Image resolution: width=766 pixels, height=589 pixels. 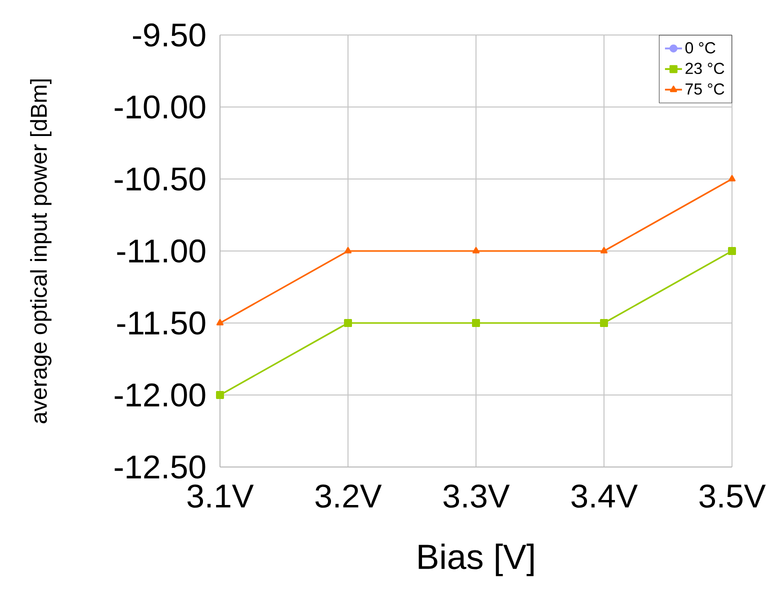 What do you see at coordinates (160, 467) in the screenshot?
I see `y-tick-label: -12.50` at bounding box center [160, 467].